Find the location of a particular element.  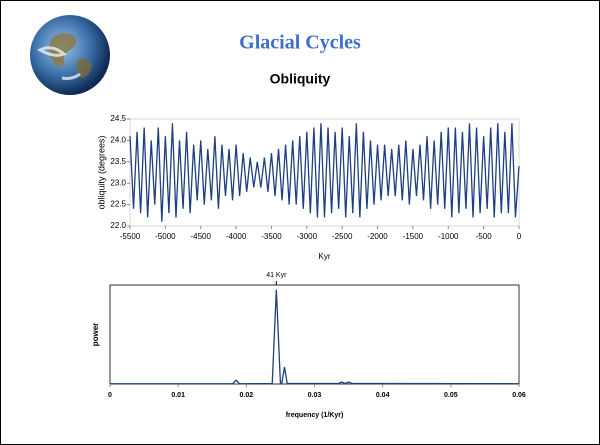

y-tick-label: 23.5 is located at coordinates (118, 161).